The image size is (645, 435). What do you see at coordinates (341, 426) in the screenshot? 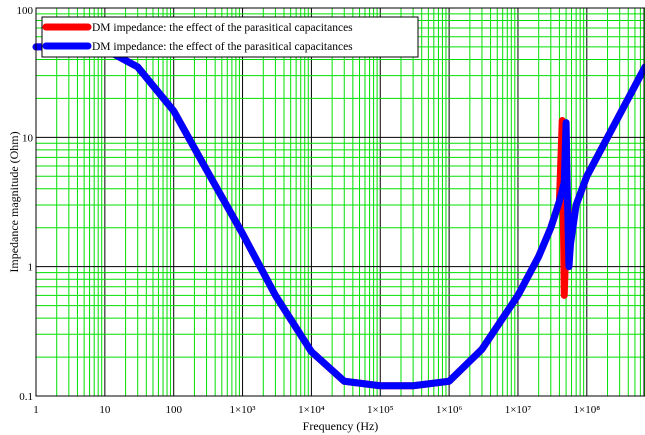
I see `x-axis-label: Frequency (Hz)` at bounding box center [341, 426].